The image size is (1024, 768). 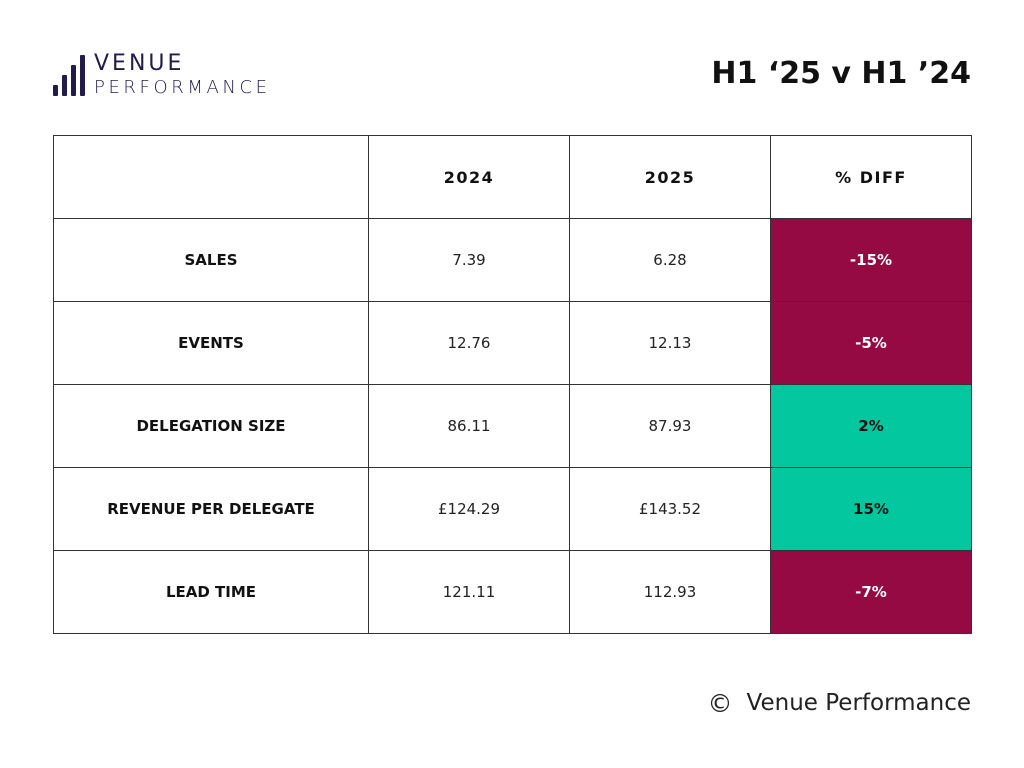 What do you see at coordinates (211, 509) in the screenshot?
I see `row-label: REVENUE PER DELEGATE` at bounding box center [211, 509].